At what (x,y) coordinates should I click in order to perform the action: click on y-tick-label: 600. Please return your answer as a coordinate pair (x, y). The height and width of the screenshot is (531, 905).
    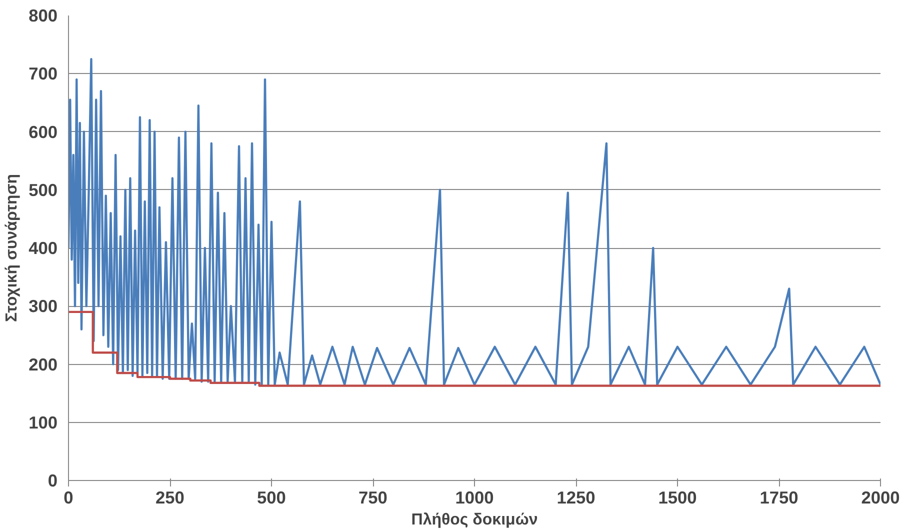
    Looking at the image, I should click on (43, 132).